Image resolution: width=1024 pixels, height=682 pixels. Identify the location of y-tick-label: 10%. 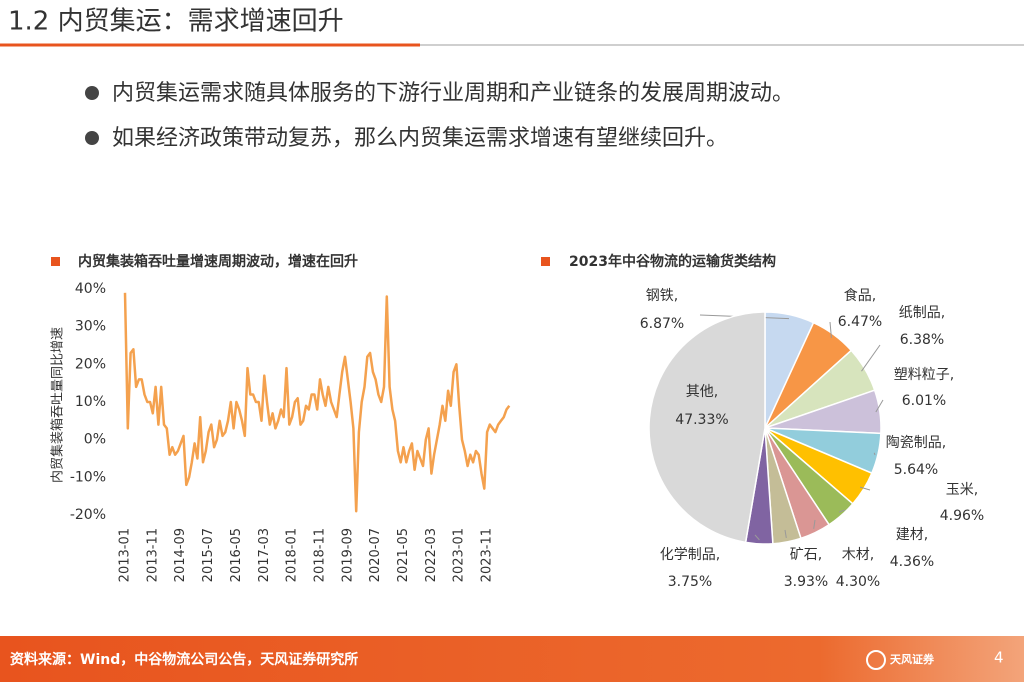
(90, 402).